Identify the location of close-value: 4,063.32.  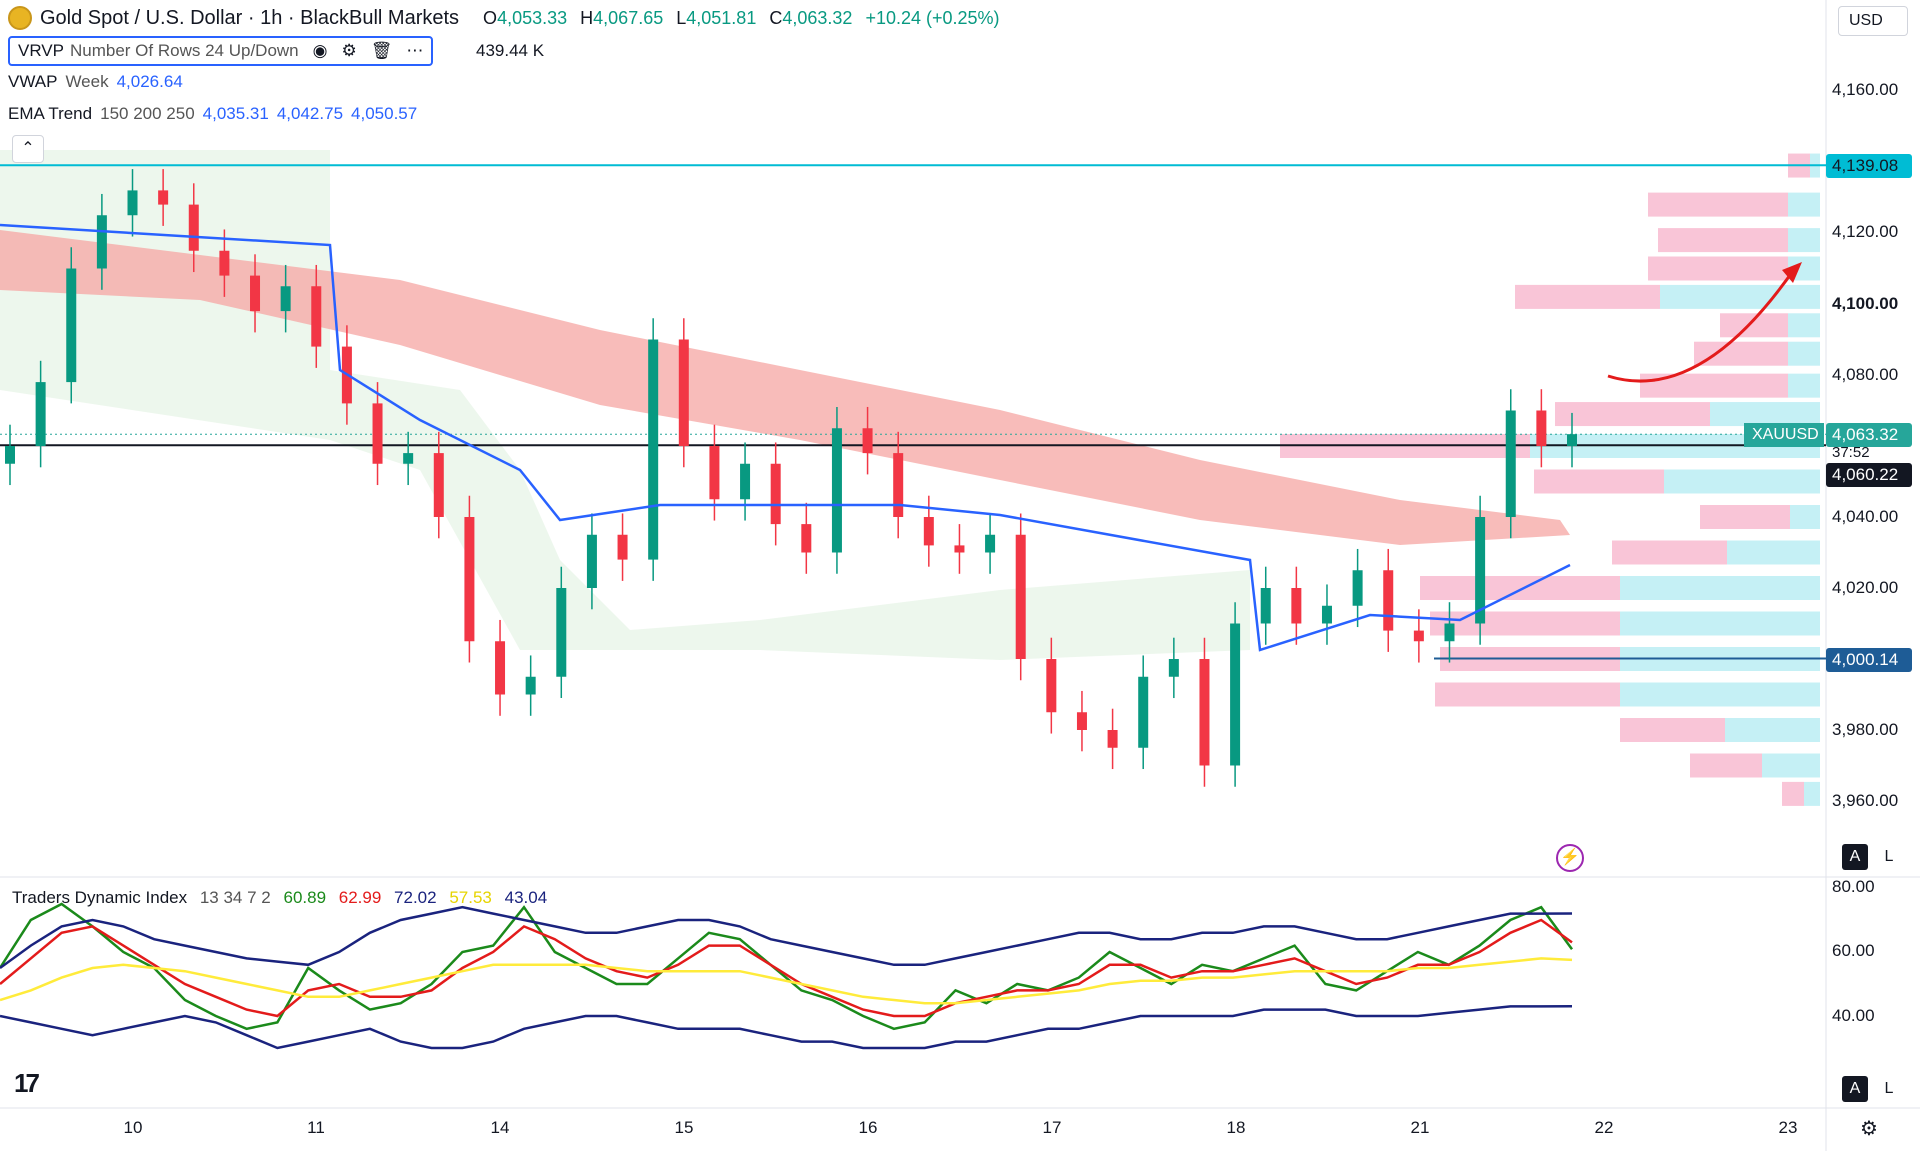
(817, 17).